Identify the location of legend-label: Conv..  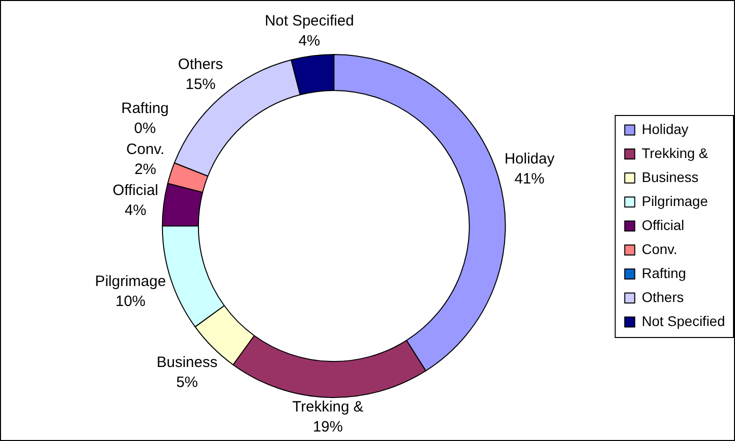
(660, 248).